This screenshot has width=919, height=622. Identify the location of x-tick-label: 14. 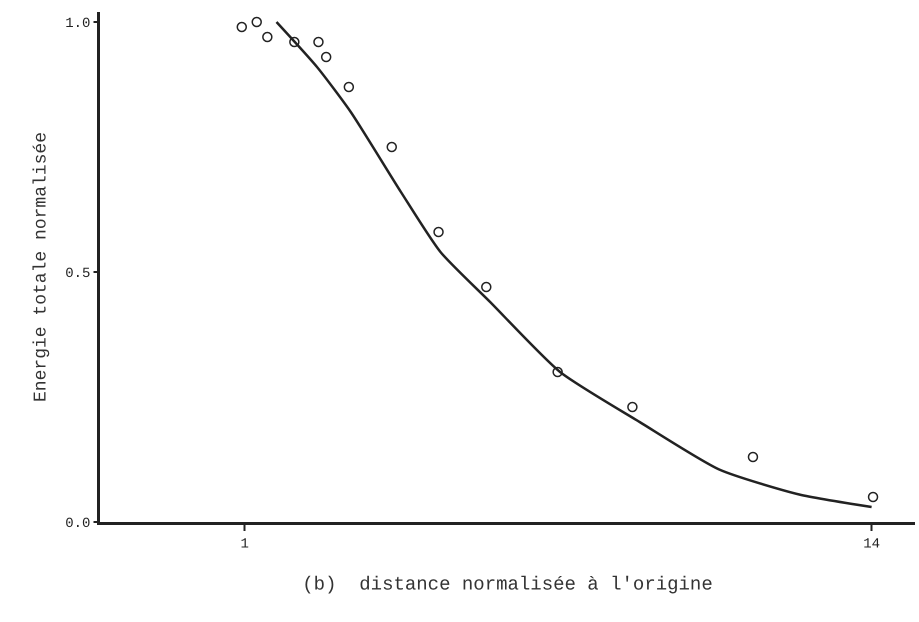
(871, 544).